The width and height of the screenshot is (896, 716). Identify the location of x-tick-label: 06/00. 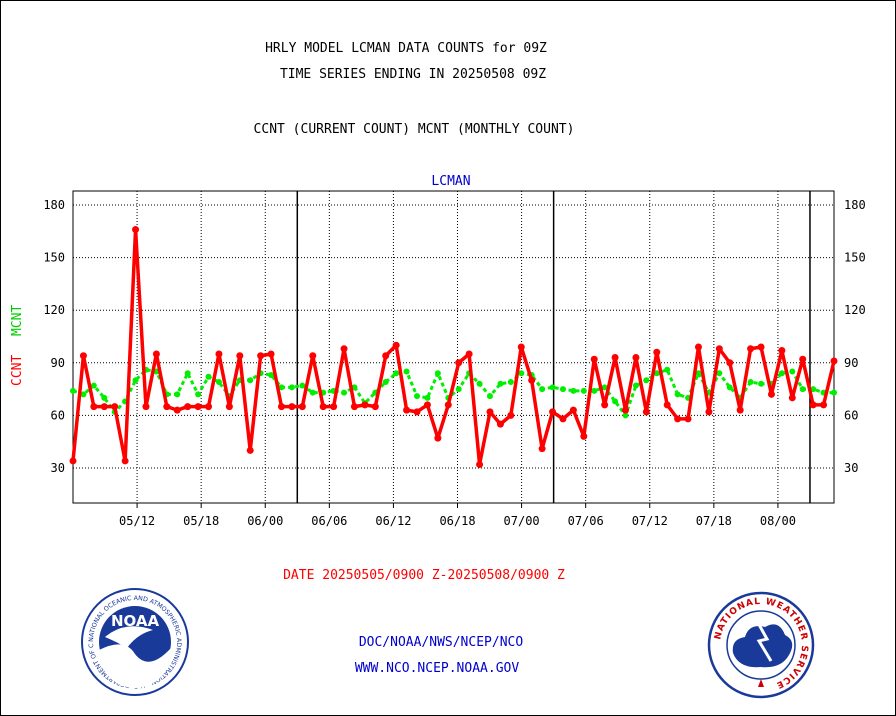
(265, 521).